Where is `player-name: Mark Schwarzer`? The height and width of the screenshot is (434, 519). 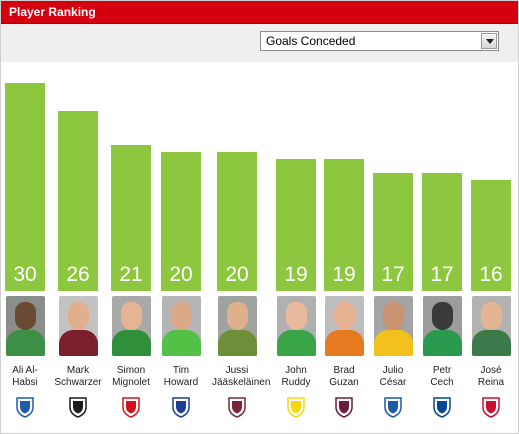 player-name: Mark Schwarzer is located at coordinates (78, 377).